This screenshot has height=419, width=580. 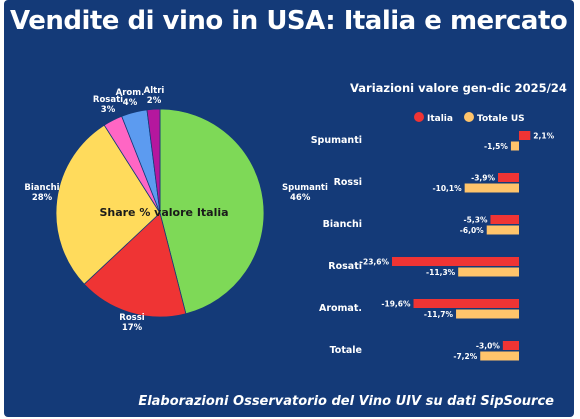 What do you see at coordinates (469, 117) in the screenshot?
I see `legend-marker-totale-us` at bounding box center [469, 117].